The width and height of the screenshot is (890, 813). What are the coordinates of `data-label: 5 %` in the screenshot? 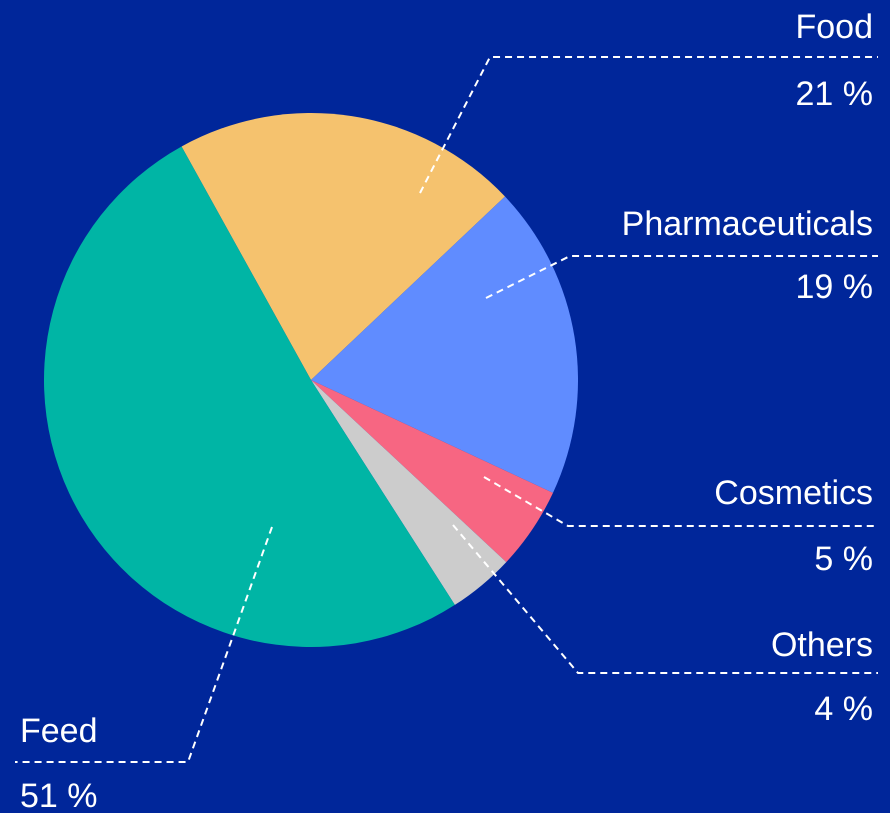 It's located at (843, 559).